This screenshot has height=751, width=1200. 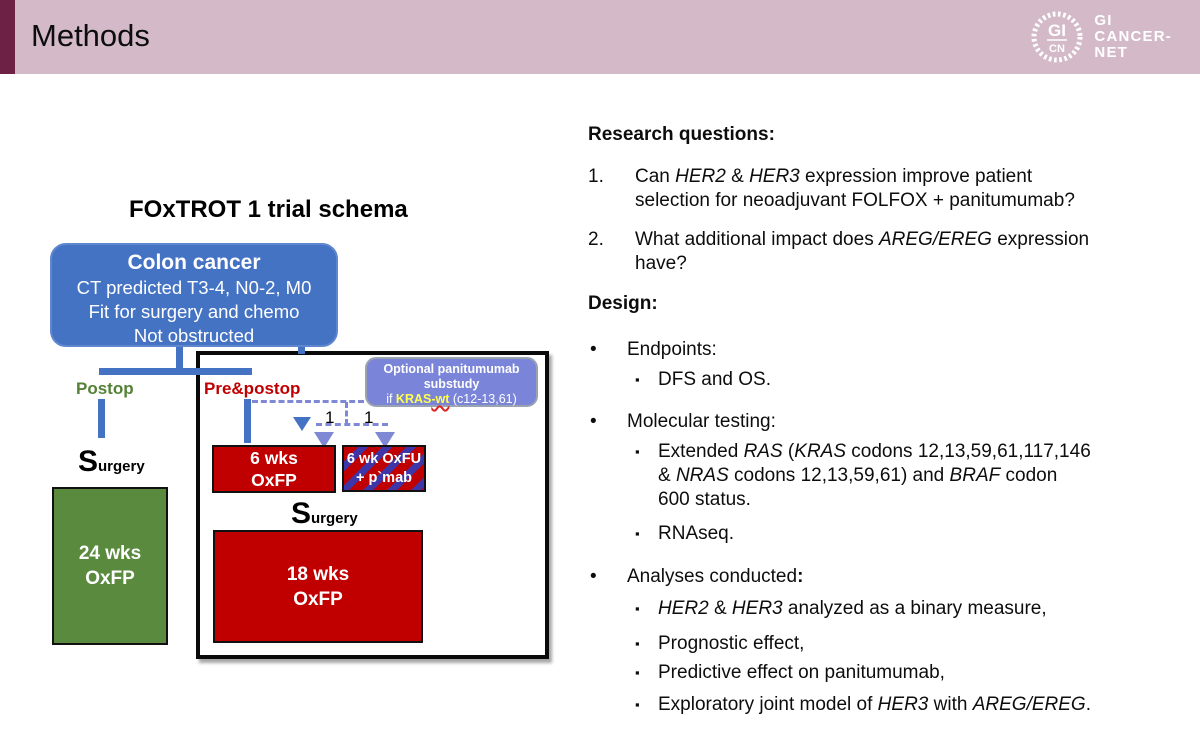 What do you see at coordinates (352, 424) in the screenshot?
I see `randomization-dashed-split` at bounding box center [352, 424].